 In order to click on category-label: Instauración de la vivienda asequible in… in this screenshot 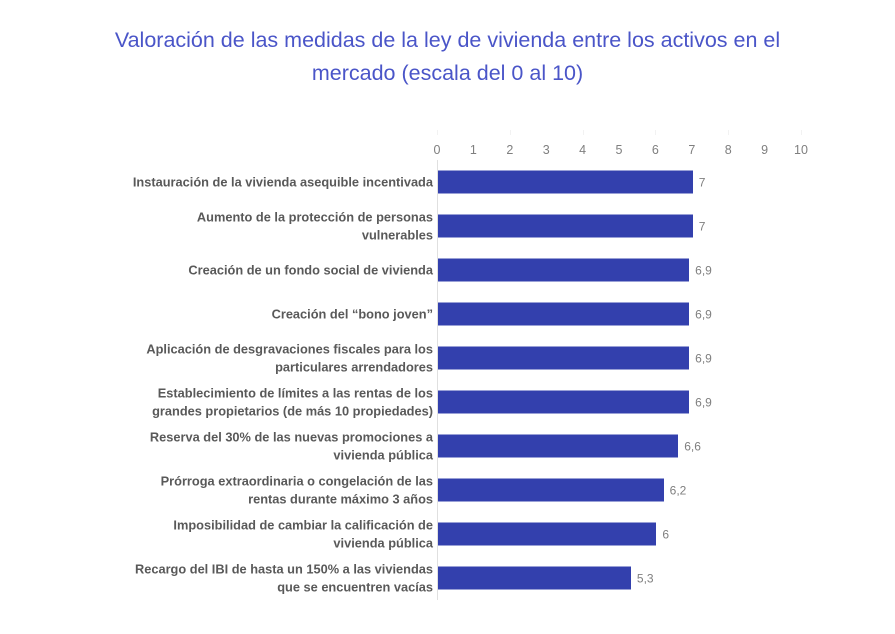, I will do `click(282, 182)`.